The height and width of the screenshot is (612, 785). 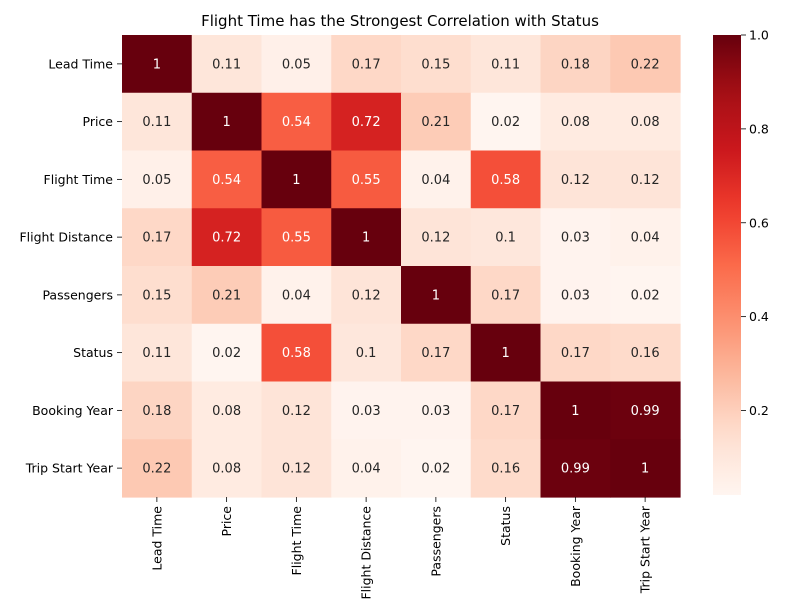 What do you see at coordinates (727, 265) in the screenshot?
I see `colorbar-gradient` at bounding box center [727, 265].